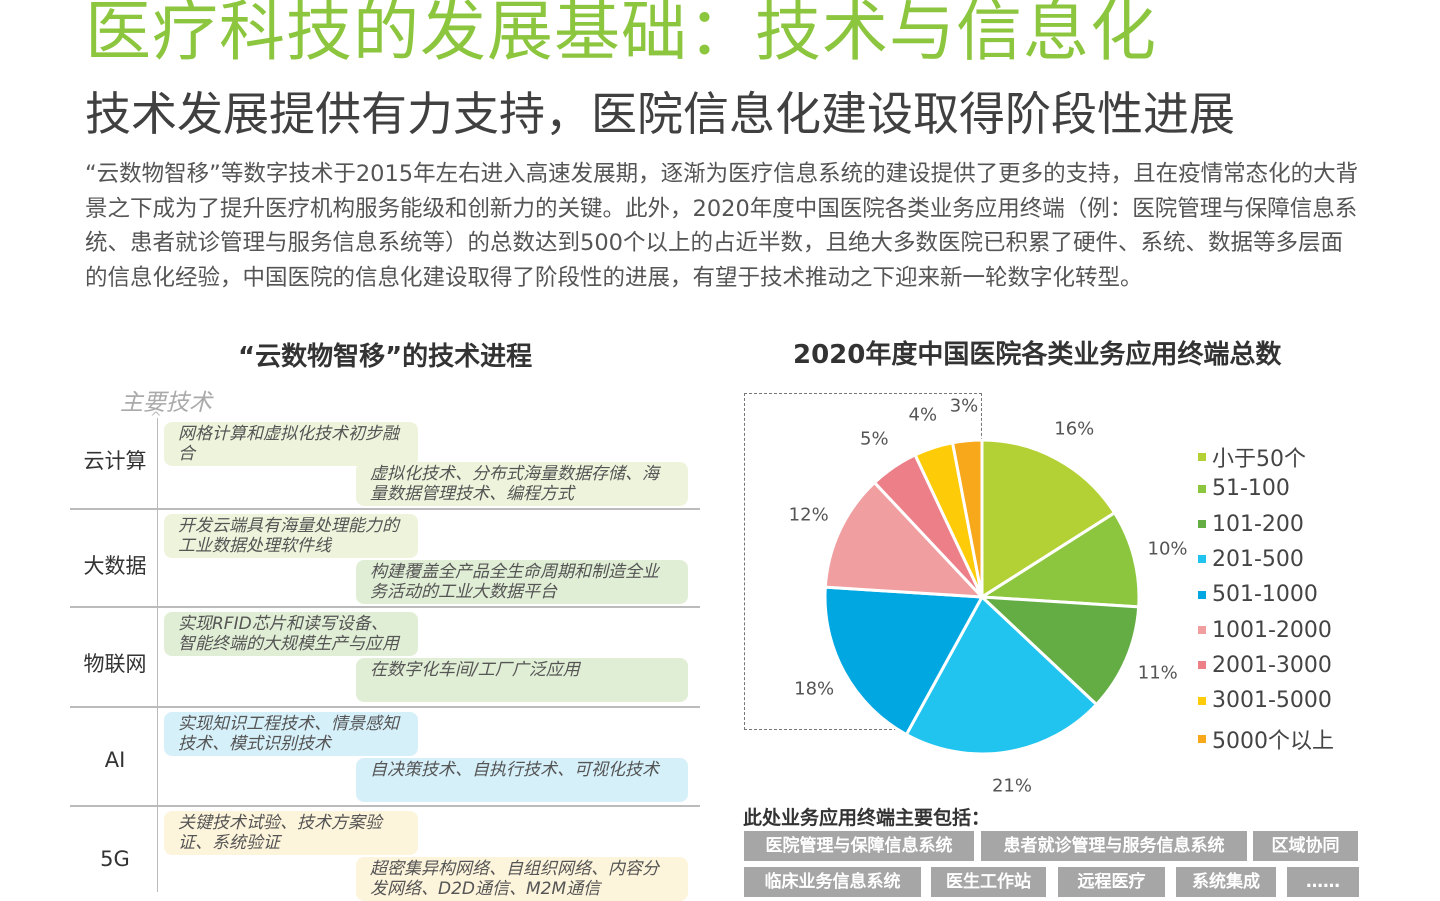 This screenshot has width=1440, height=901. Describe the element at coordinates (1272, 701) in the screenshot. I see `legend-label: 3001-5000` at that location.